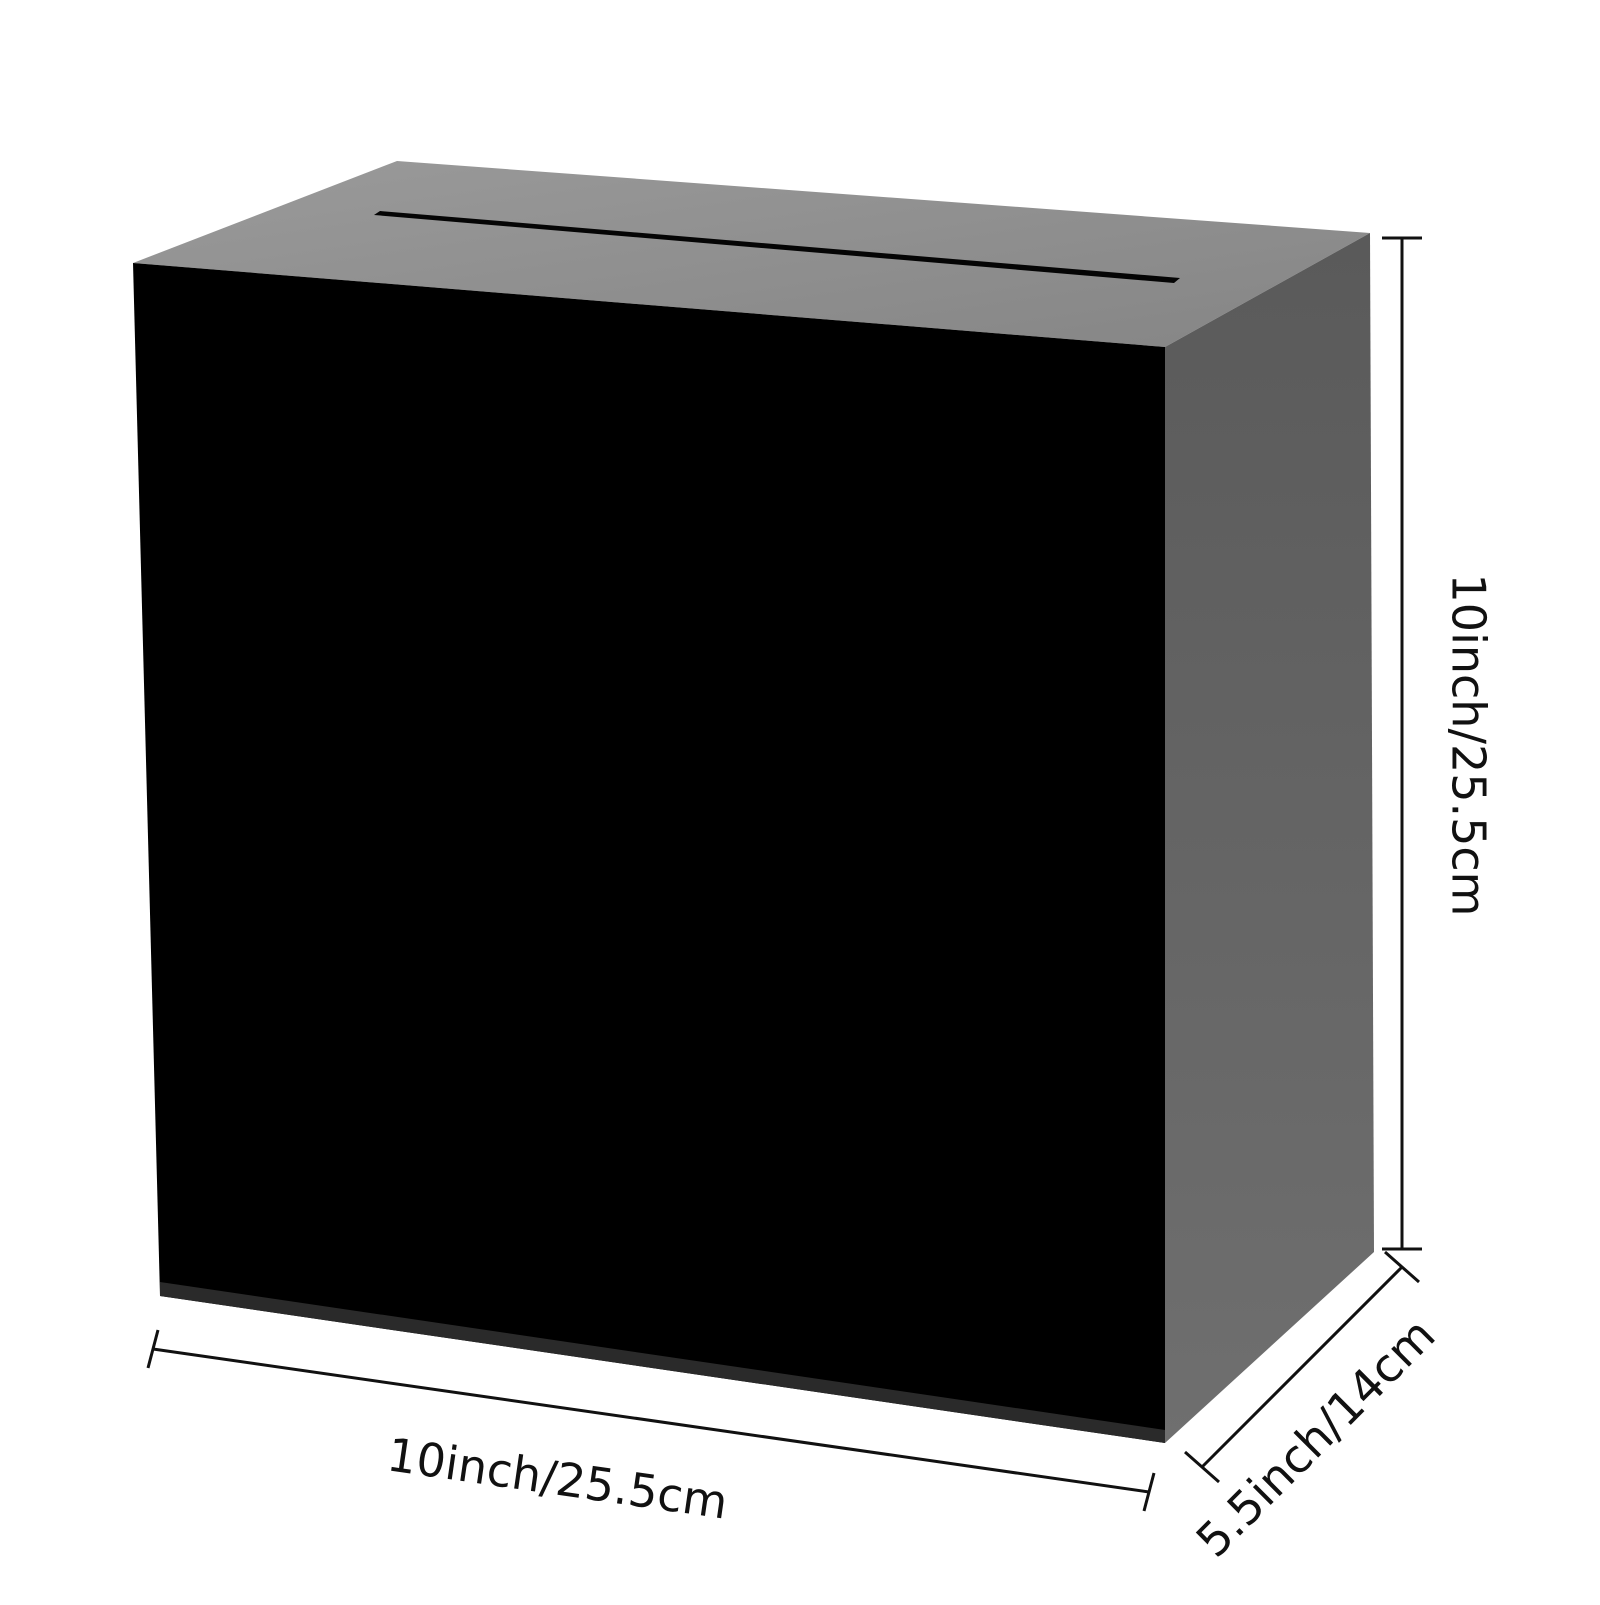 The height and width of the screenshot is (1605, 1600). Describe the element at coordinates (1149, 1492) in the screenshot. I see `width-dimension-tick-right` at that location.